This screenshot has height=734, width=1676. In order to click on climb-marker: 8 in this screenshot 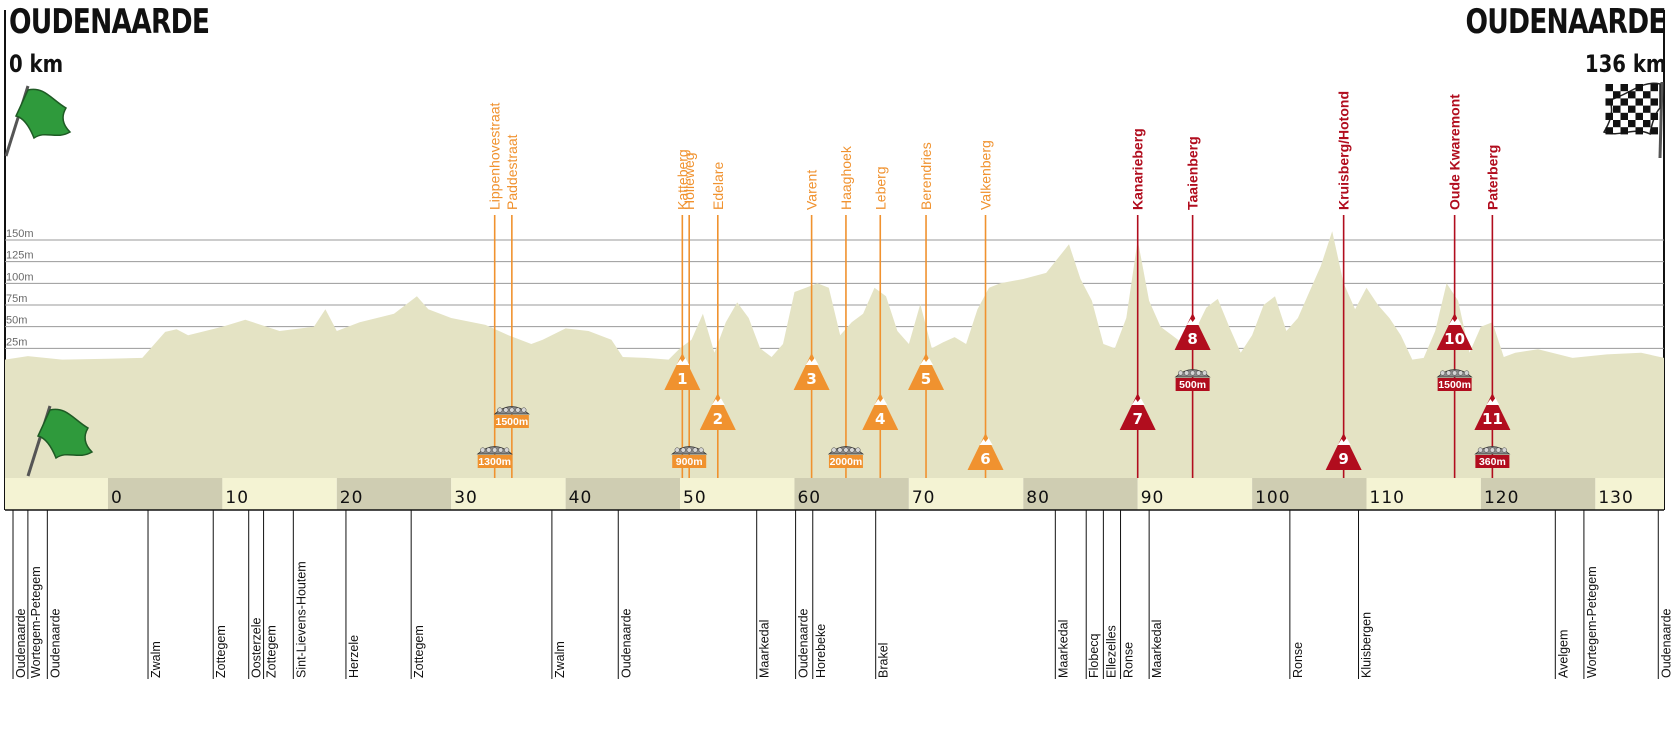, I will do `click(1192, 331)`.